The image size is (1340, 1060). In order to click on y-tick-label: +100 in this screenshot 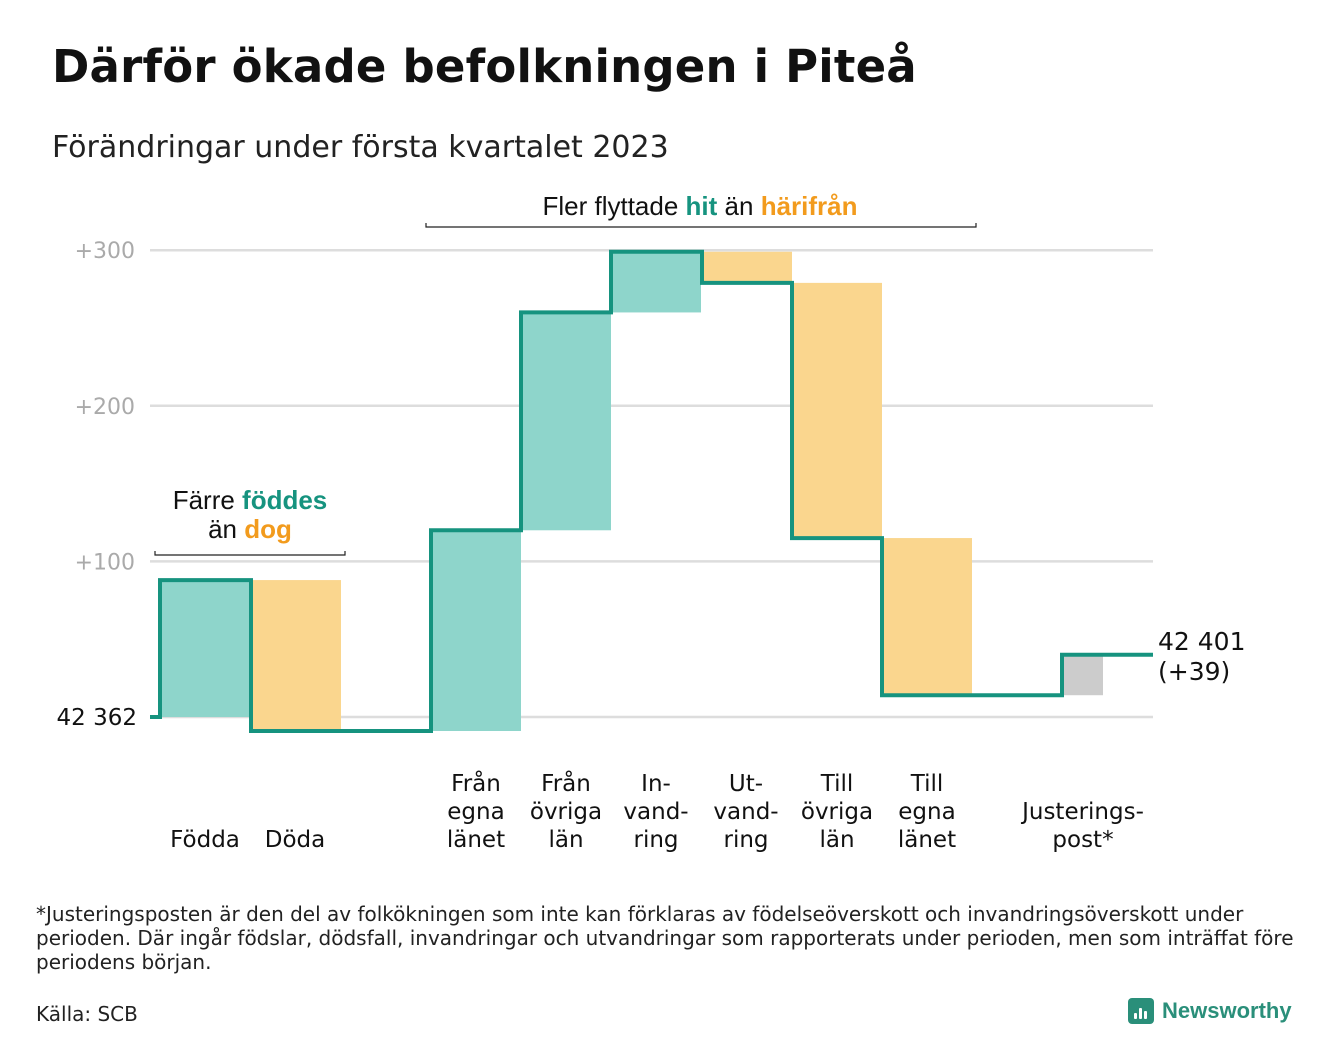, I will do `click(105, 562)`.